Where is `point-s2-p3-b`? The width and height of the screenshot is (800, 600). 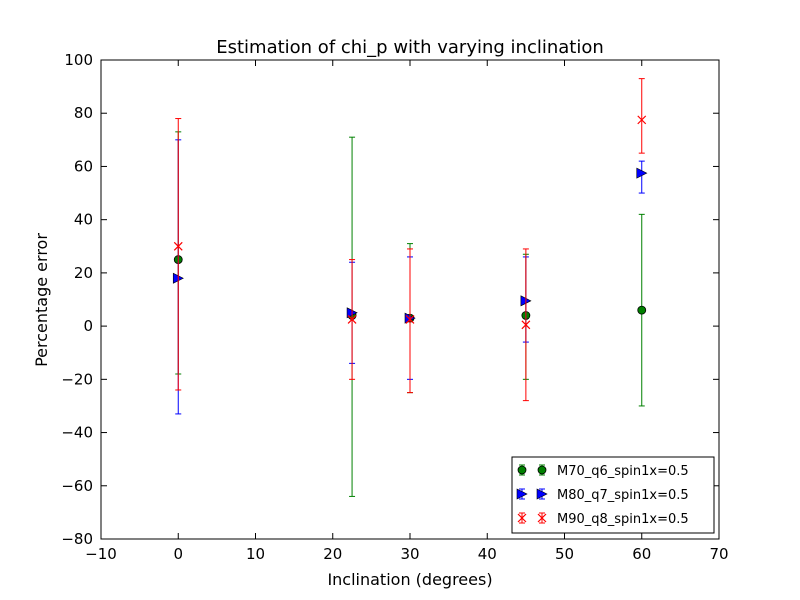
point-s2-p3-b is located at coordinates (526, 325).